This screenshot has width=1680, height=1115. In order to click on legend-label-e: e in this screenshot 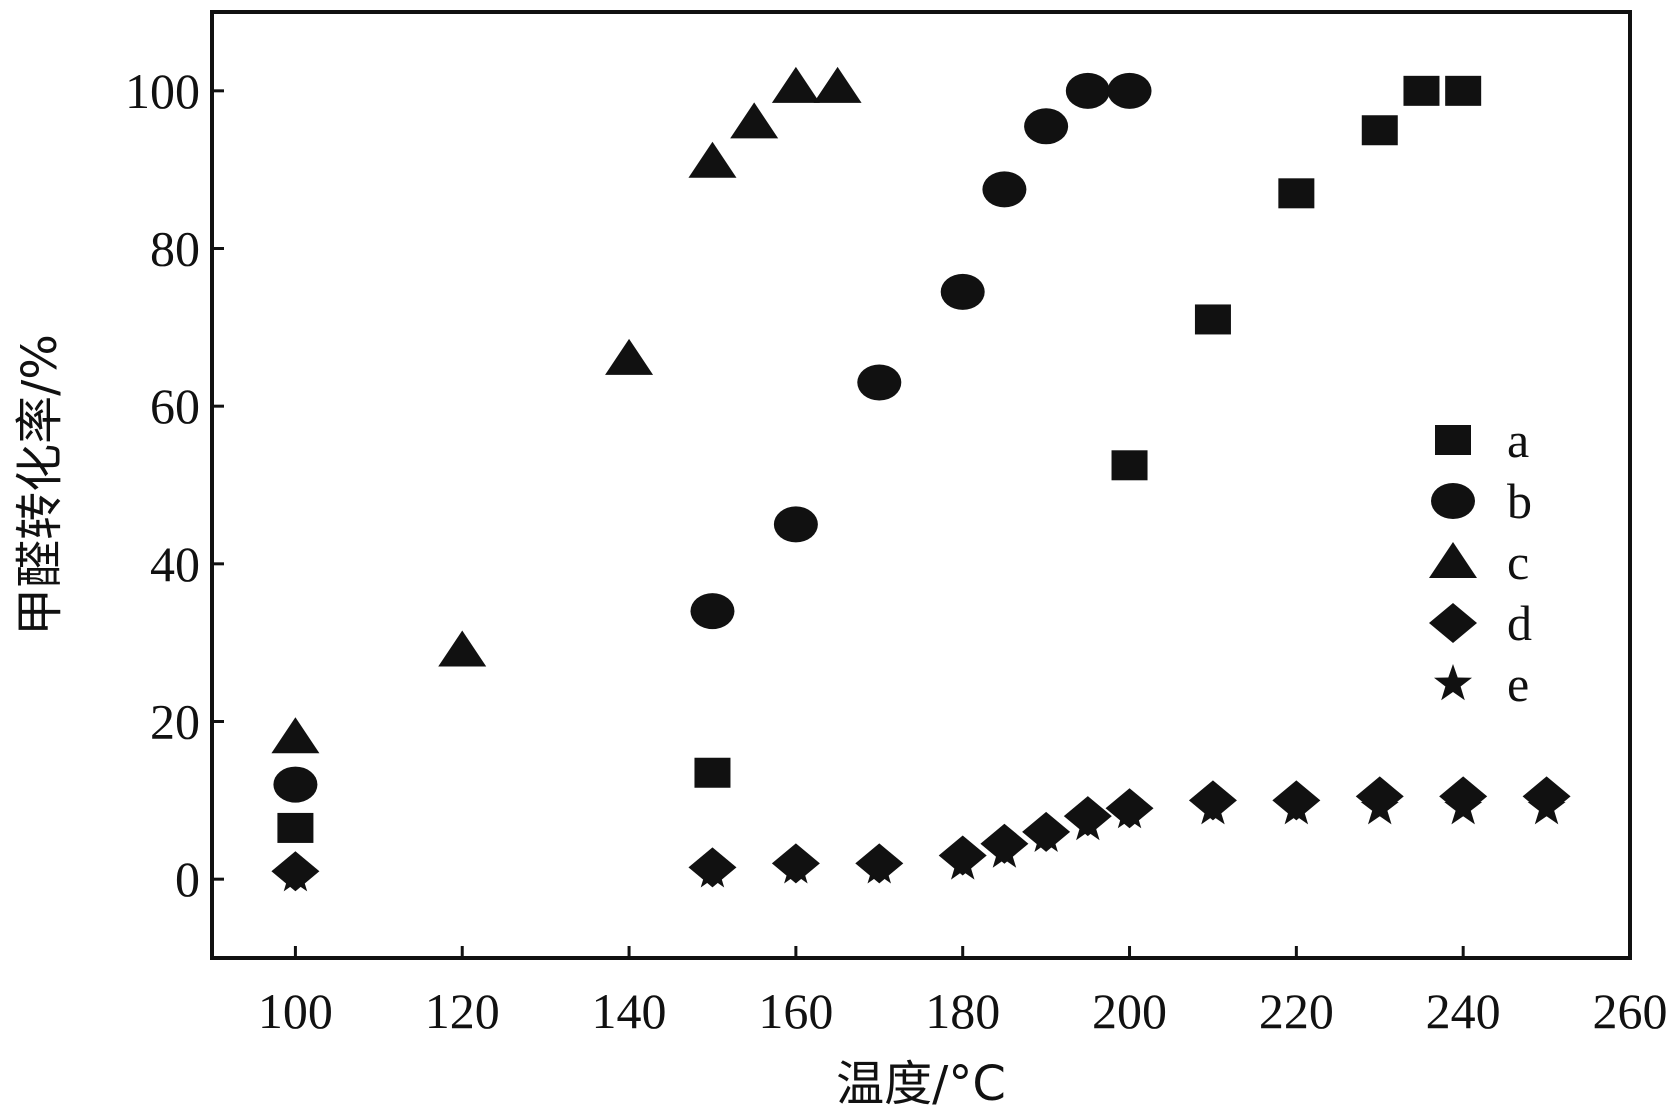, I will do `click(1518, 684)`.